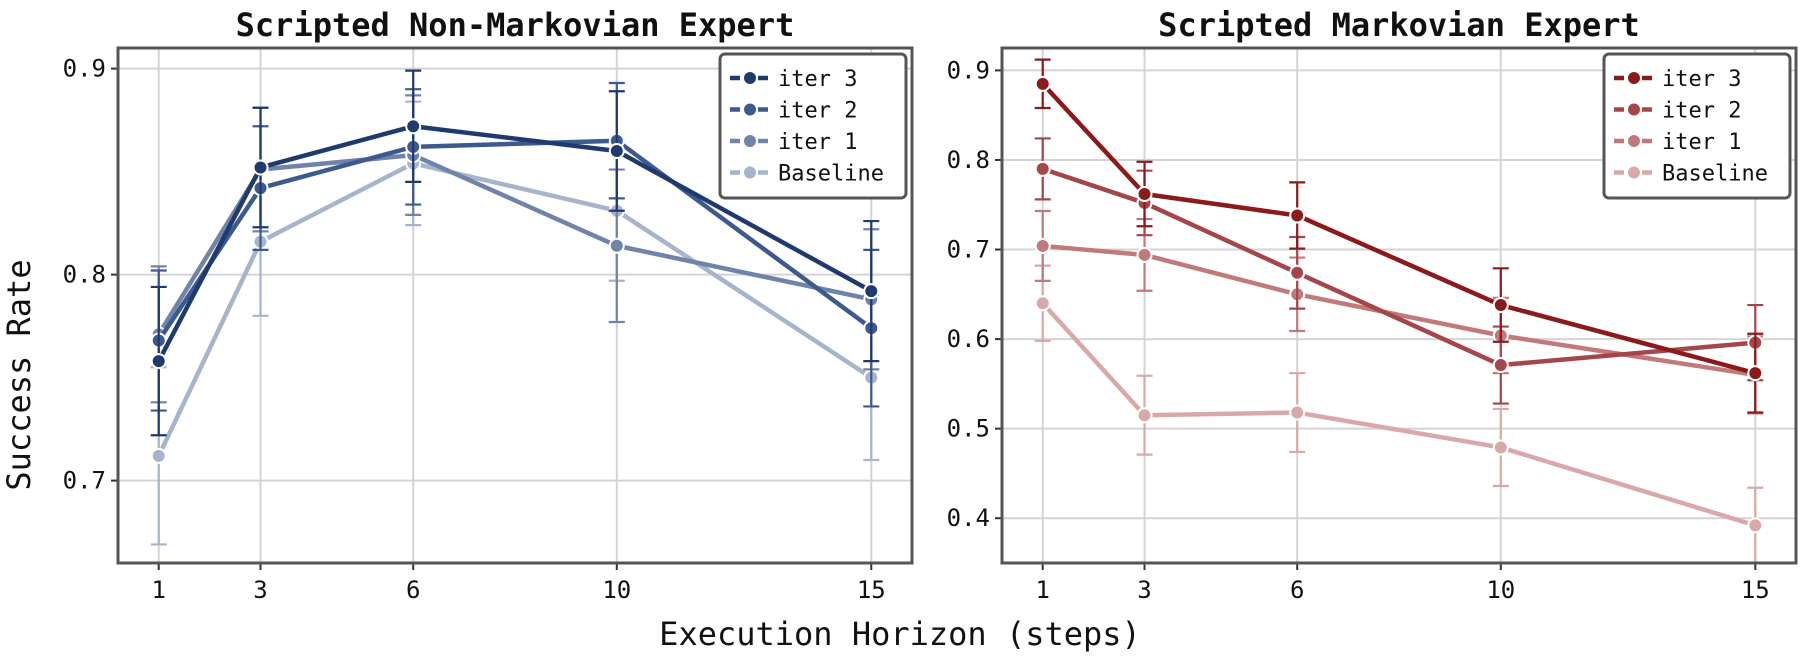 This screenshot has height=660, width=1800. Describe the element at coordinates (968, 518) in the screenshot. I see `y-tick-label: 0.4` at that location.